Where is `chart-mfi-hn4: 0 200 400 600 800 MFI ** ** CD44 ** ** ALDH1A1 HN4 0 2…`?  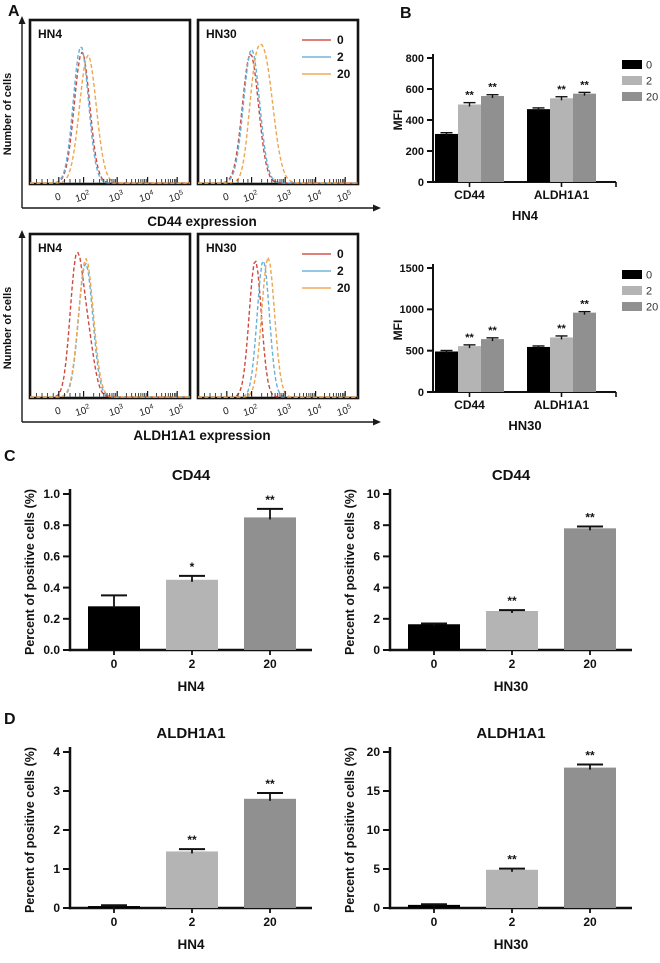 chart-mfi-hn4: 0 200 400 600 800 MFI ** ** CD44 ** ** ALDH1A1 HN4 0 2… is located at coordinates (524, 145).